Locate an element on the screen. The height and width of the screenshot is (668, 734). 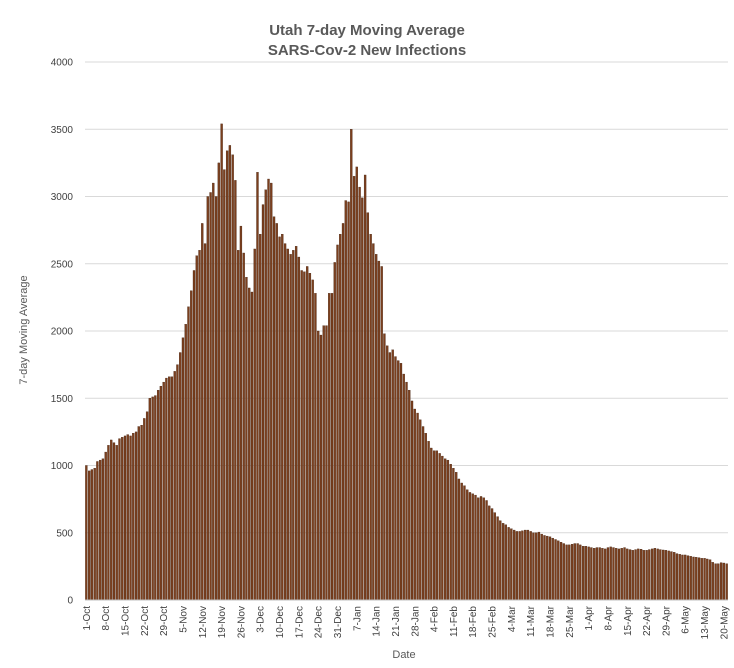
y-tick-label: 3000 is located at coordinates (62, 197).